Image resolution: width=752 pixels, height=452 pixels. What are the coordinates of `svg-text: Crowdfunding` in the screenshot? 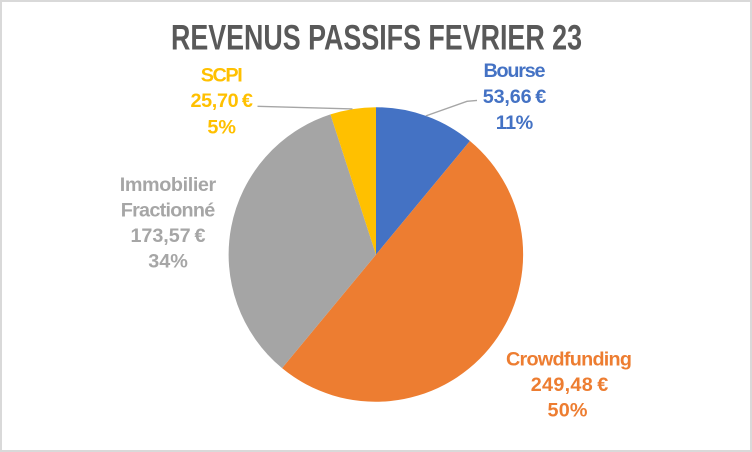 It's located at (569, 360).